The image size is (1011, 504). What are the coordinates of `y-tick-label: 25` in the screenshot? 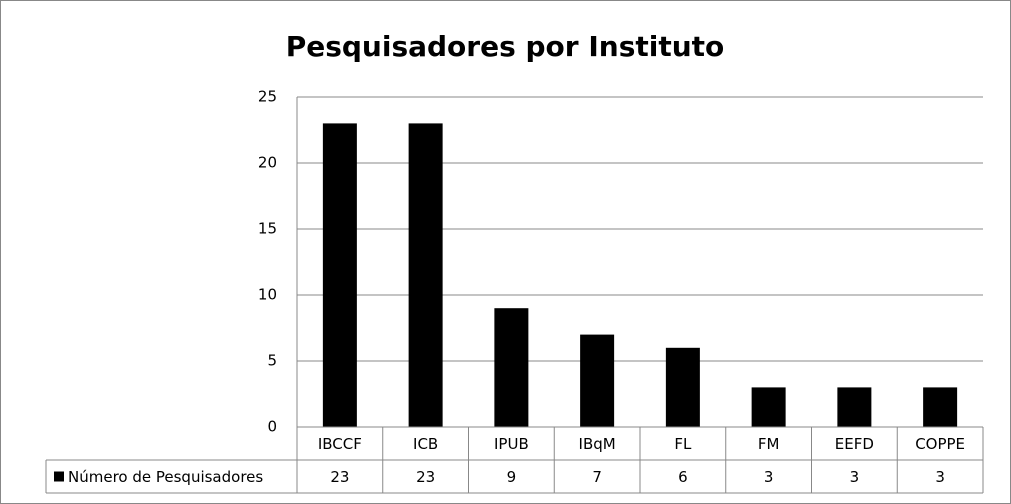 It's located at (267, 97).